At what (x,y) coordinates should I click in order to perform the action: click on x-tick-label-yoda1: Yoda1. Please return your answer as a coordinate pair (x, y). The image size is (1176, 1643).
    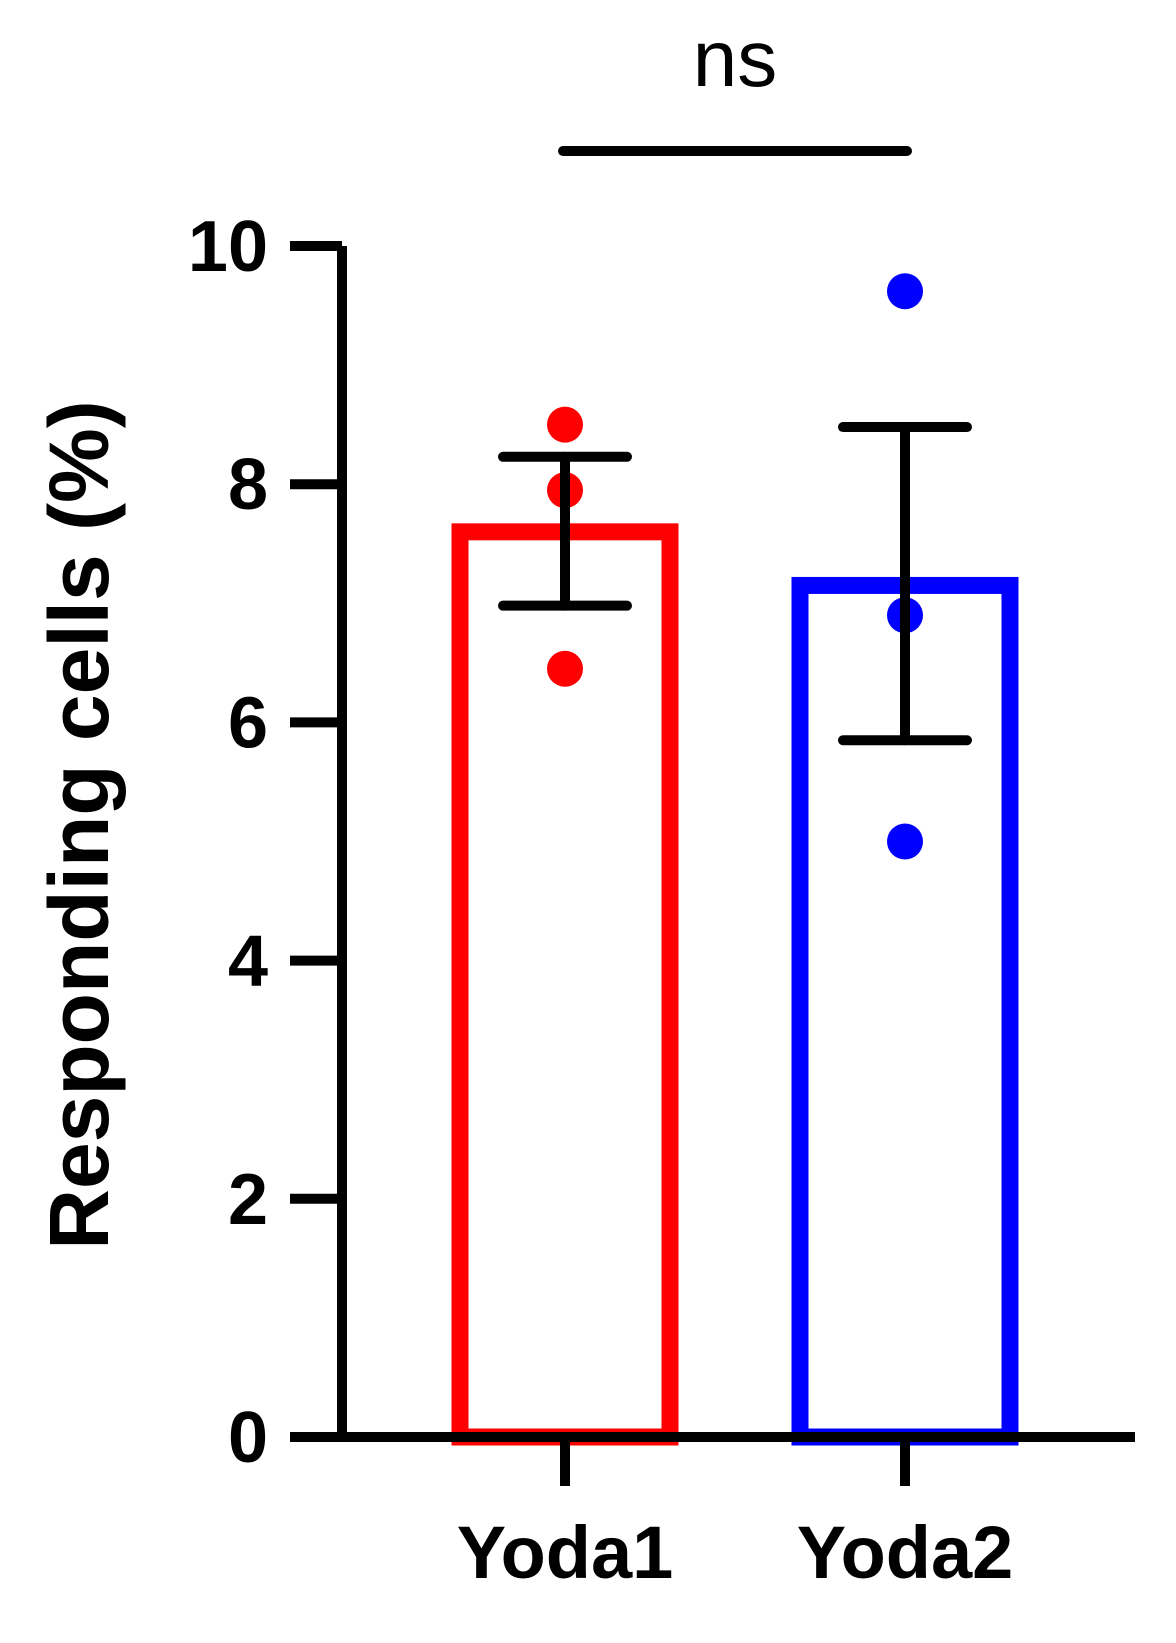
    Looking at the image, I should click on (565, 1552).